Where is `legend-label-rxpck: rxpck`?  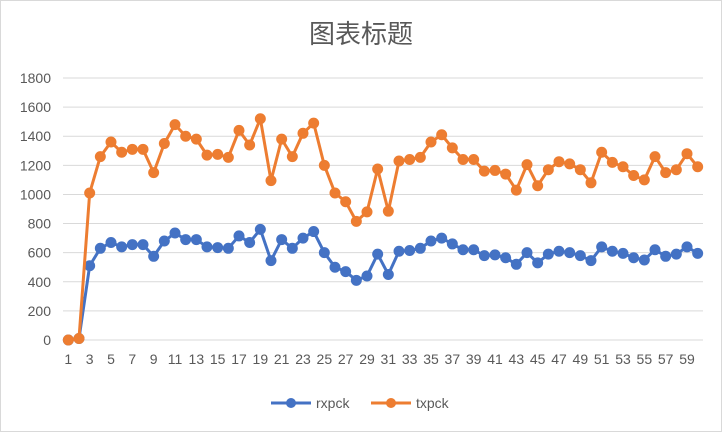
legend-label-rxpck: rxpck is located at coordinates (333, 403).